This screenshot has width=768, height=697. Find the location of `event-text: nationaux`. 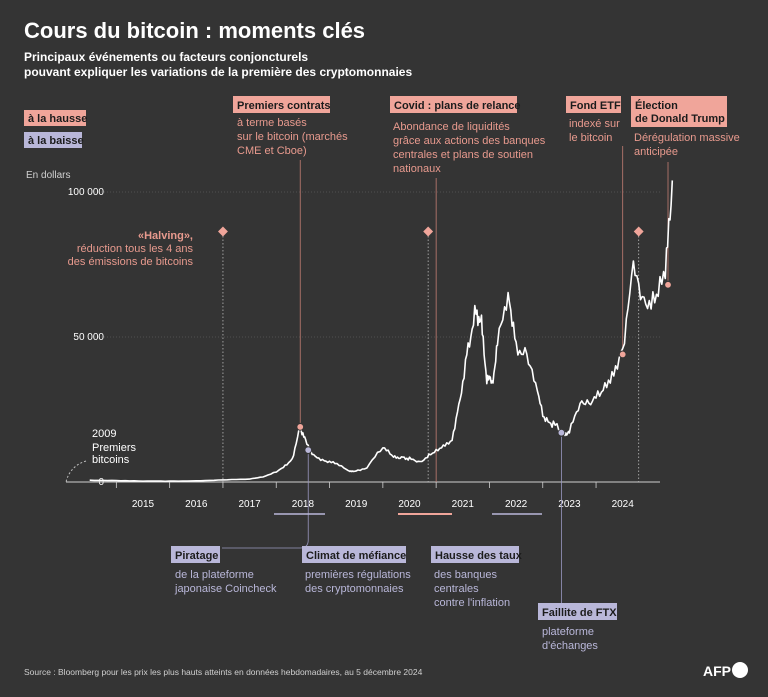

event-text: nationaux is located at coordinates (417, 169).